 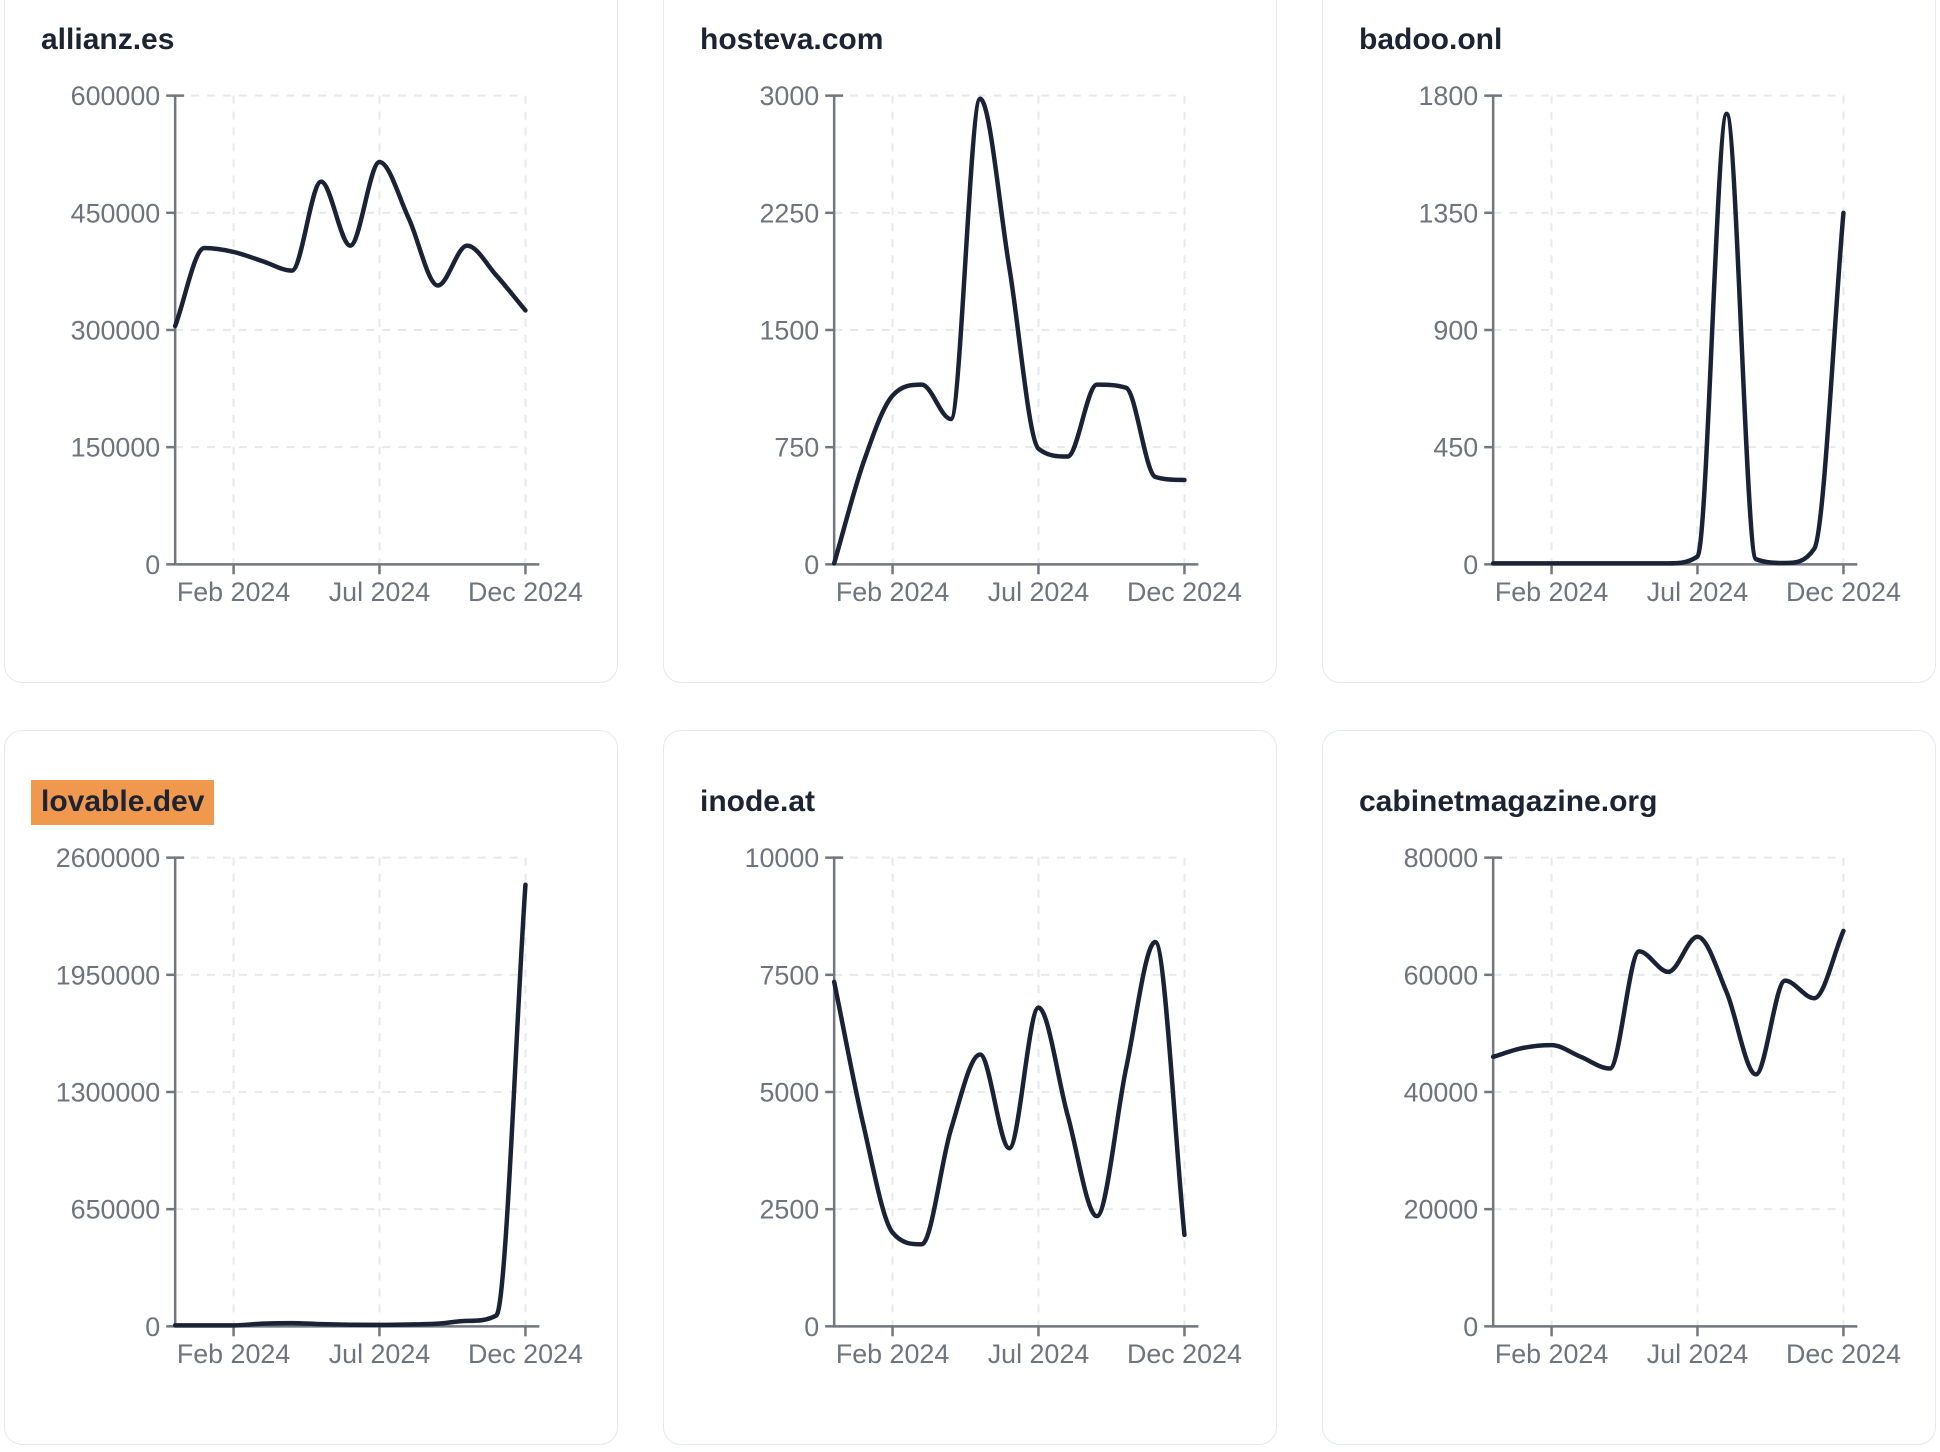 I want to click on line-chart: 0 450 900 1350 1800 Feb 2024 Jul 2024 Dec 2024, so click(x=1660, y=344).